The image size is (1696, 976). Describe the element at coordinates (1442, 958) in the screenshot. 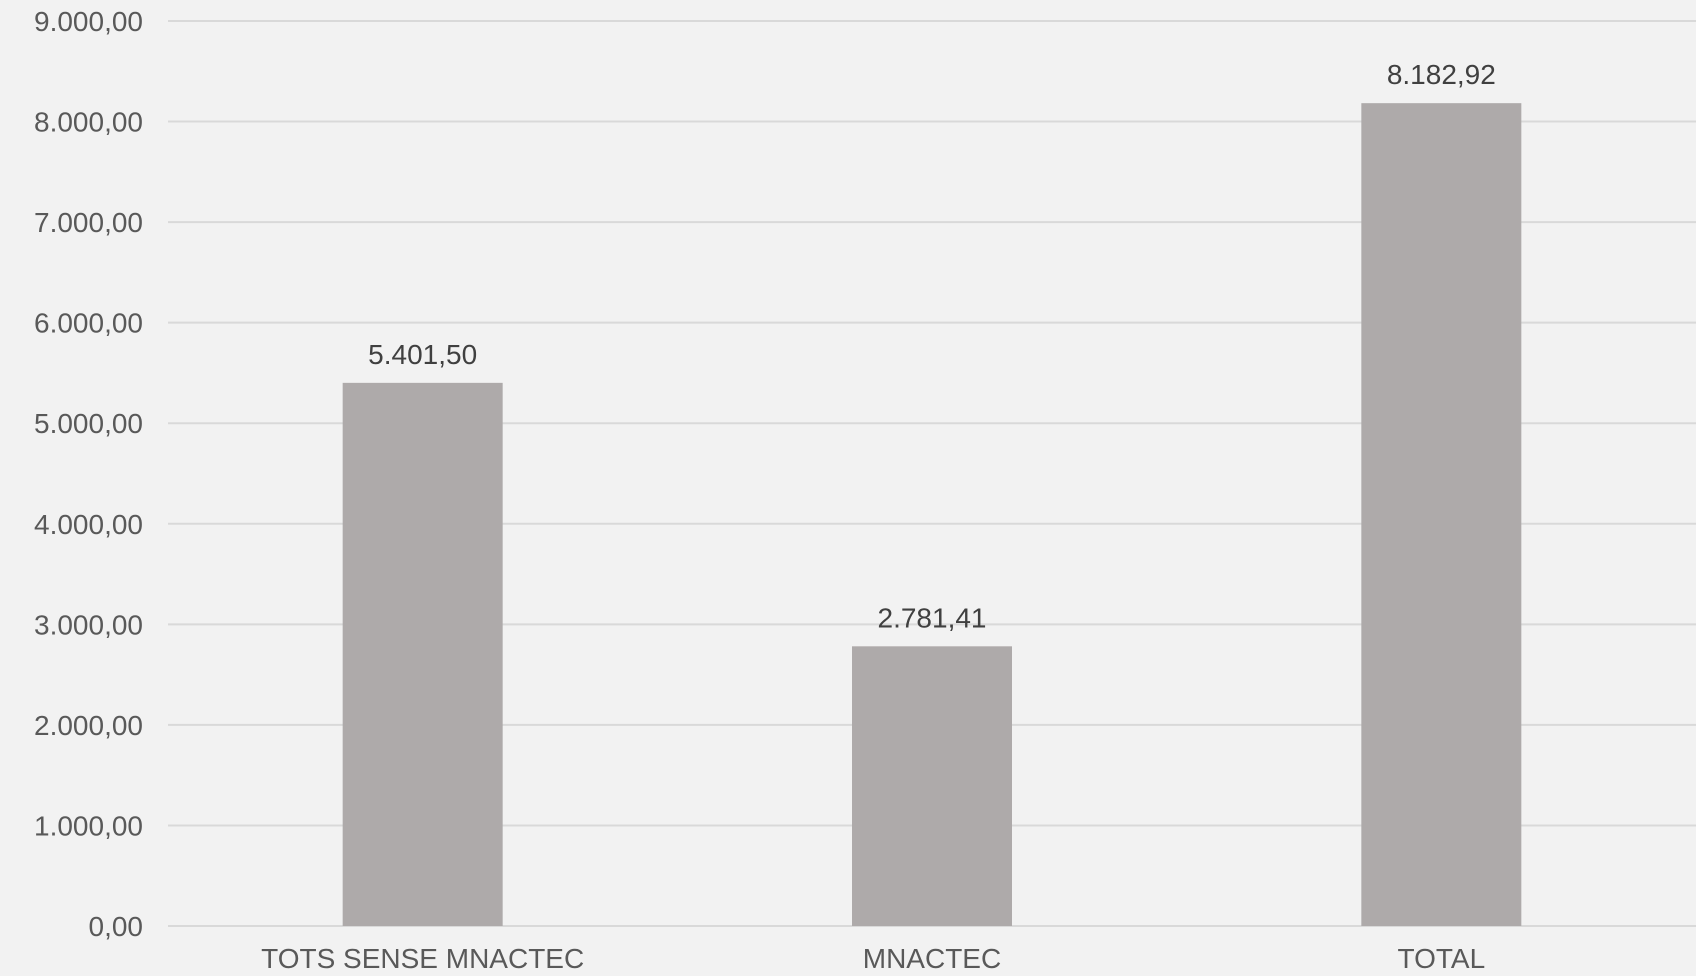

I see `x-category-label: TOTAL` at that location.